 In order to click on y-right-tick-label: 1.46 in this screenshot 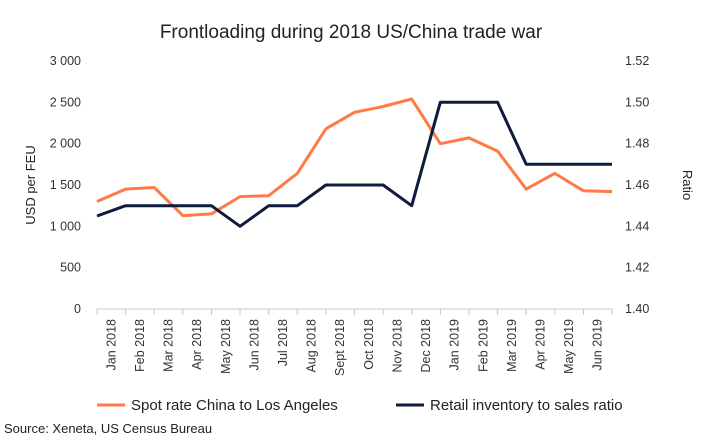, I will do `click(637, 185)`.